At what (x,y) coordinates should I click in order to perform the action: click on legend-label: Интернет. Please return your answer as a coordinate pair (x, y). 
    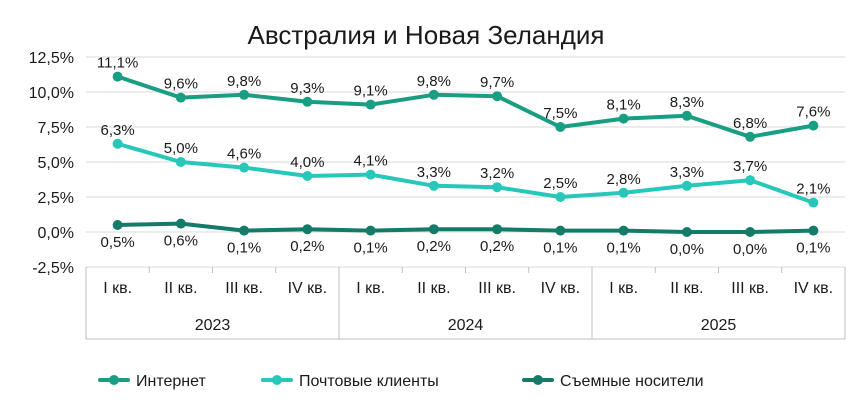
    Looking at the image, I should click on (171, 381).